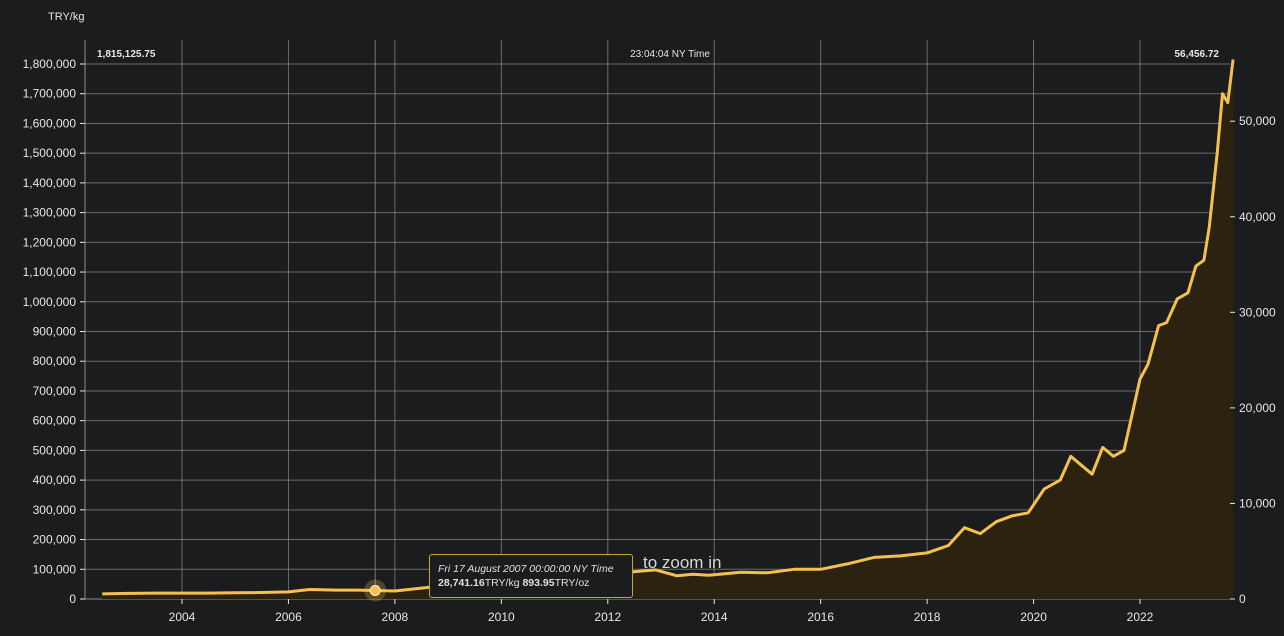 The height and width of the screenshot is (636, 1284). What do you see at coordinates (288, 617) in the screenshot?
I see `x-tick-label: 2006` at bounding box center [288, 617].